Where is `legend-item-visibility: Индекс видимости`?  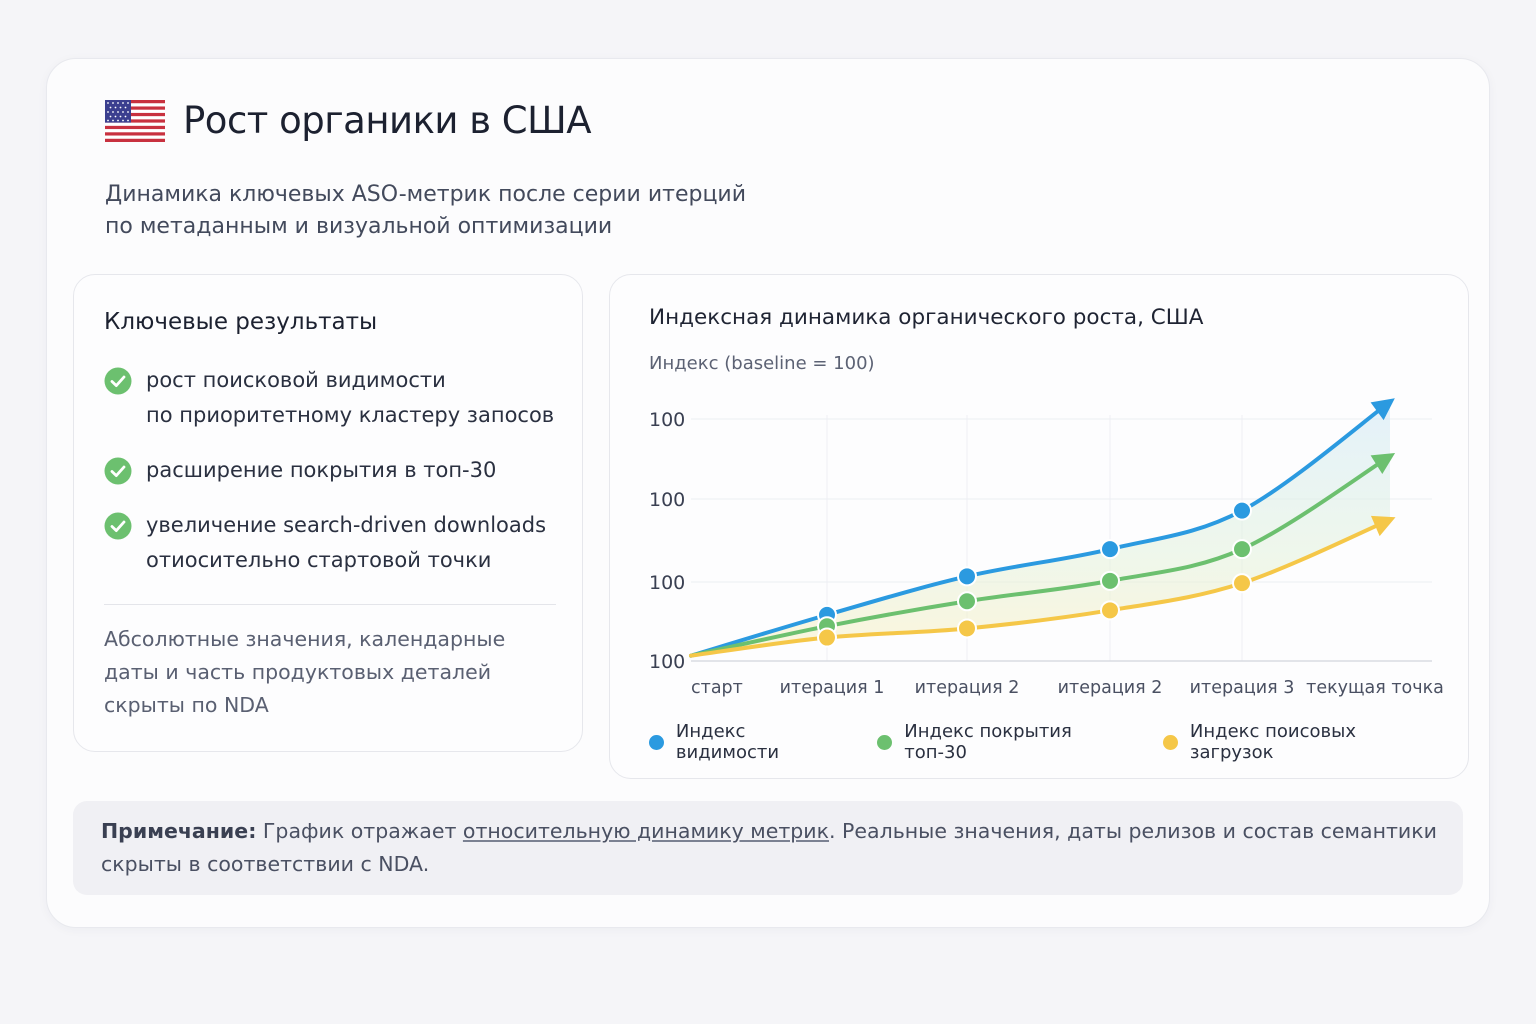
legend-item-visibility: Индекс видимости is located at coordinates (751, 742).